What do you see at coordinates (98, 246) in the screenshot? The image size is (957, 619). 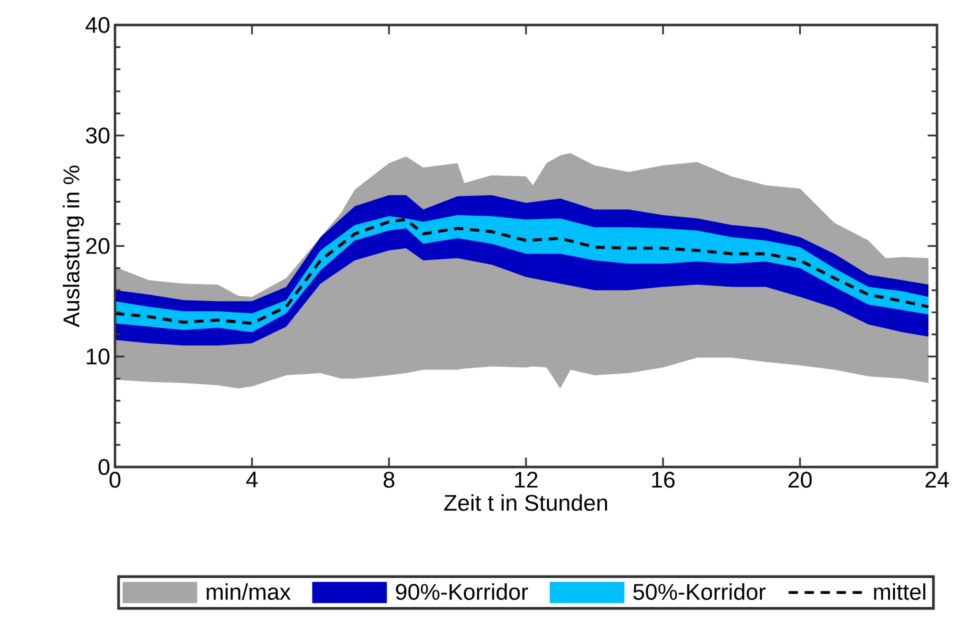 I see `y-tick-label: 20` at bounding box center [98, 246].